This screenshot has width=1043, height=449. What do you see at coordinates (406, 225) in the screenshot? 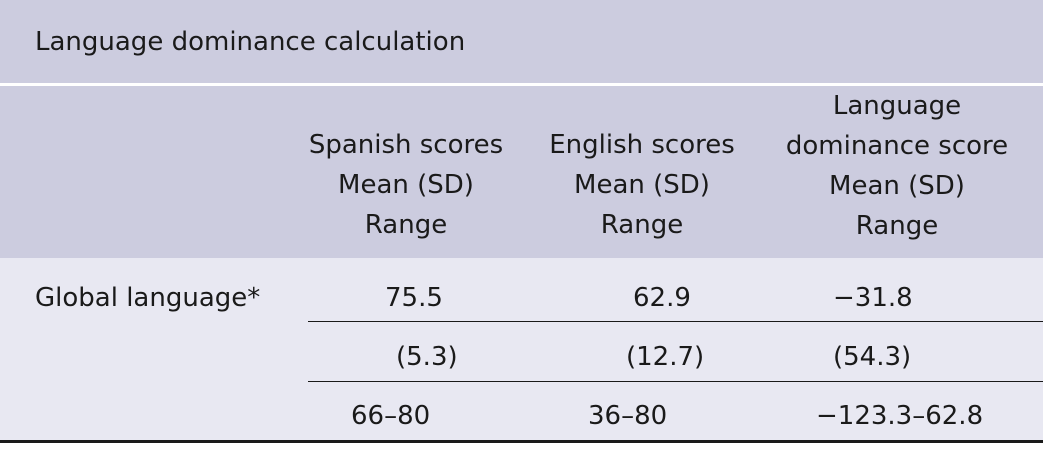
I see `header-spanish-line-3: Range` at bounding box center [406, 225].